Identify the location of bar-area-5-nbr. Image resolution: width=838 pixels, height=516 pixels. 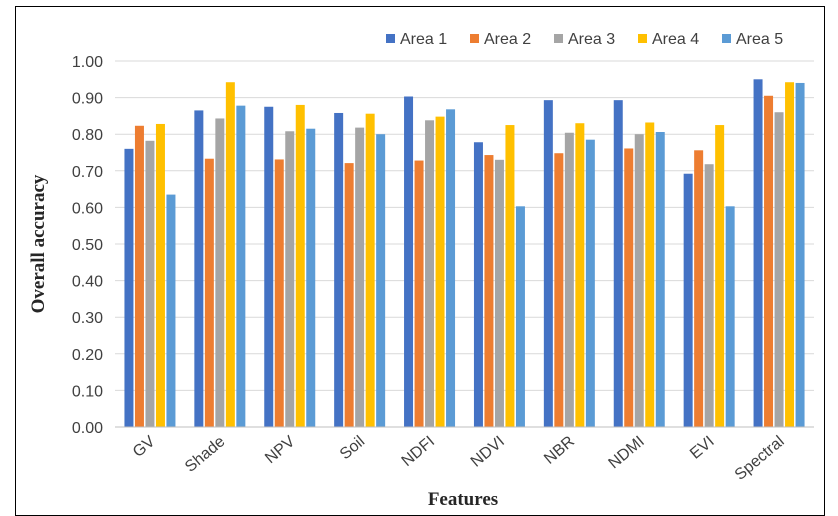
(590, 283).